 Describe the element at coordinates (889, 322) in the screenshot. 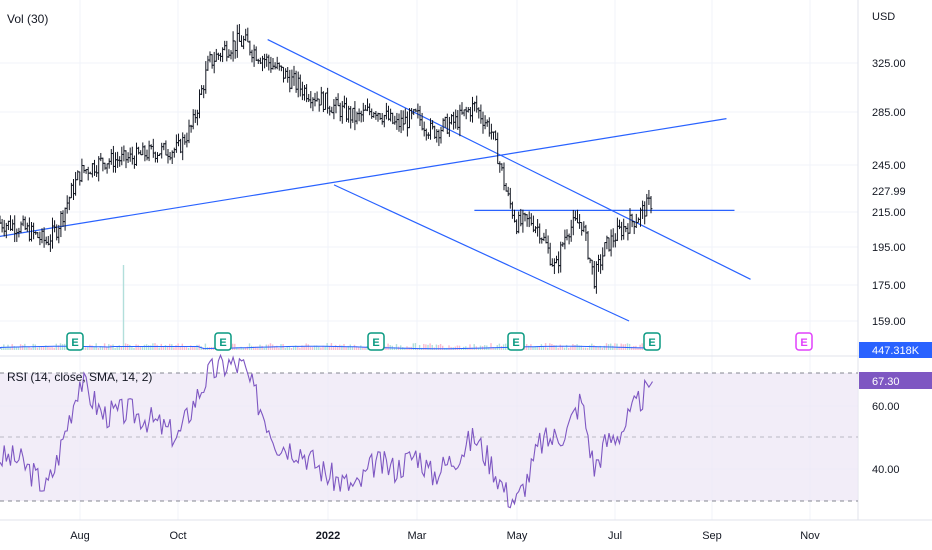

I see `price-tick-label: 159.00` at that location.